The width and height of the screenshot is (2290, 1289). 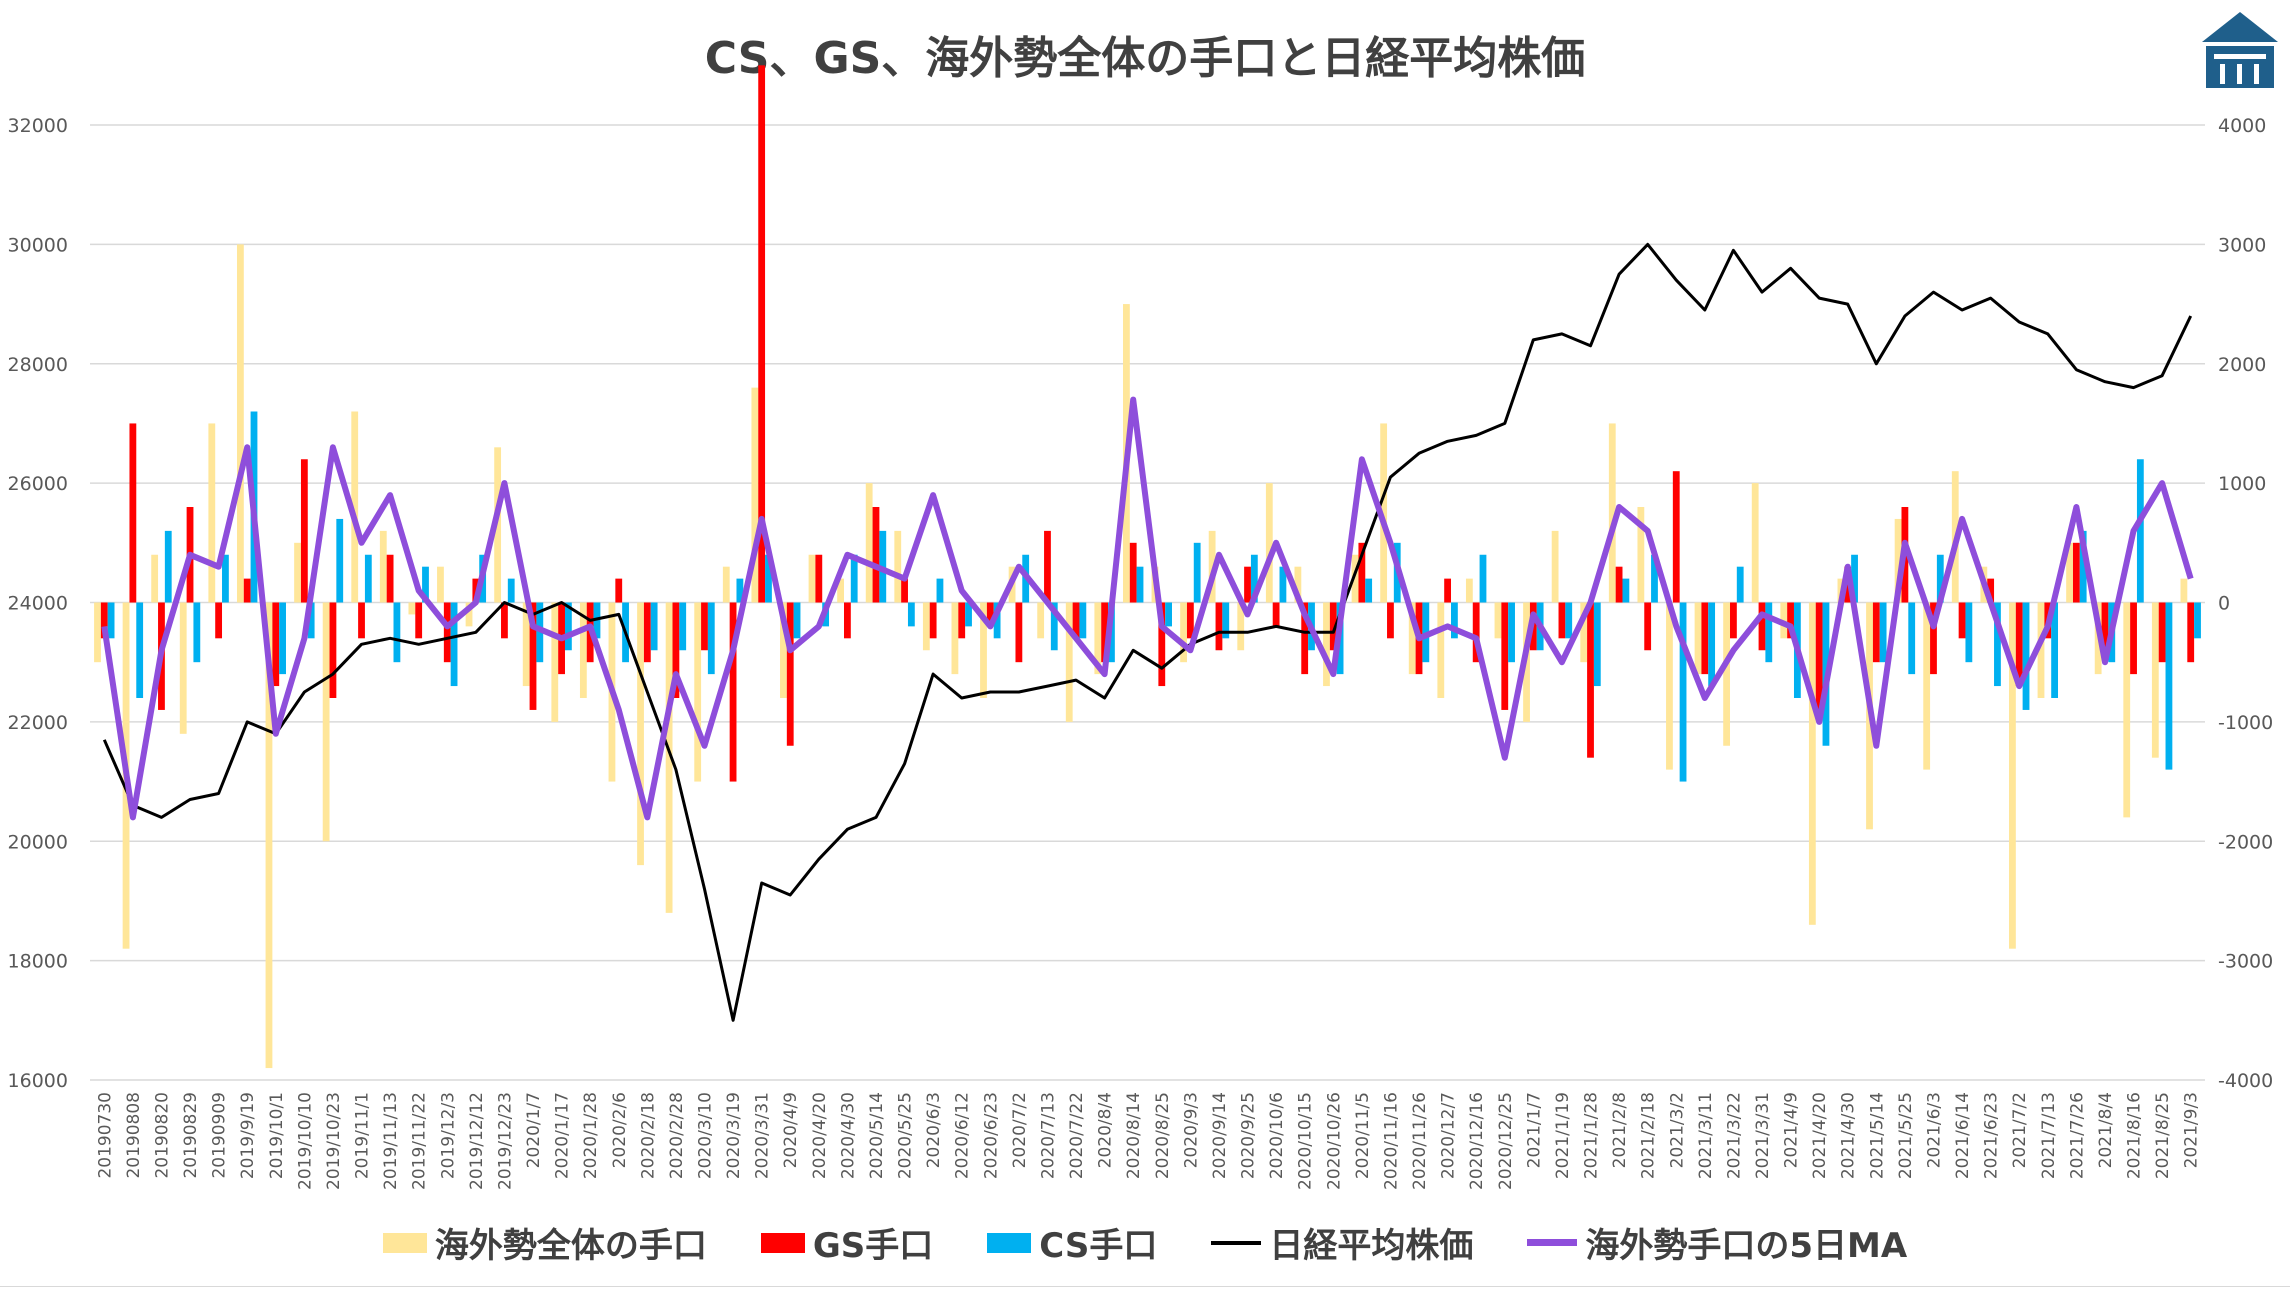 What do you see at coordinates (1992, 1135) in the screenshot?
I see `x-tick-label: 2021/6/23` at bounding box center [1992, 1135].